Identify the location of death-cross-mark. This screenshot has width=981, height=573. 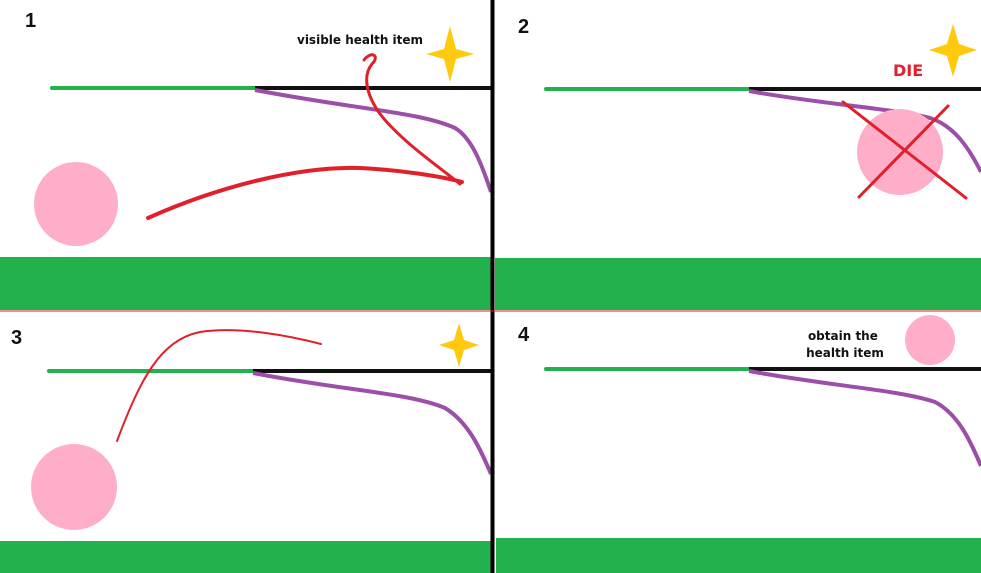
(903, 151).